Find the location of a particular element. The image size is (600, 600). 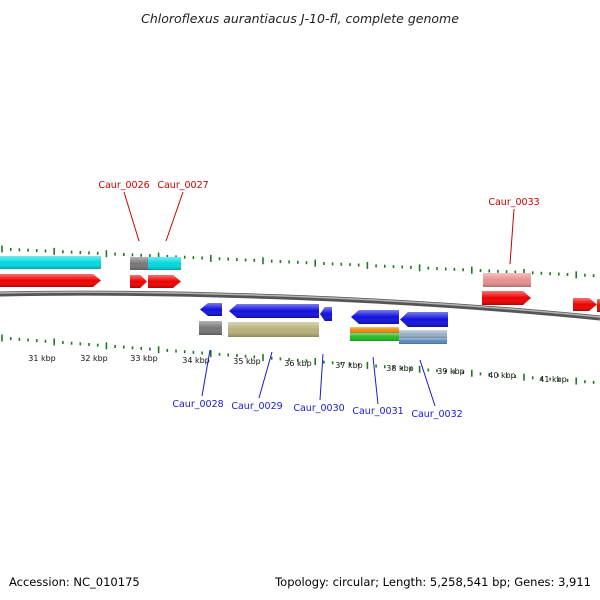

backbone is located at coordinates (300, 305).